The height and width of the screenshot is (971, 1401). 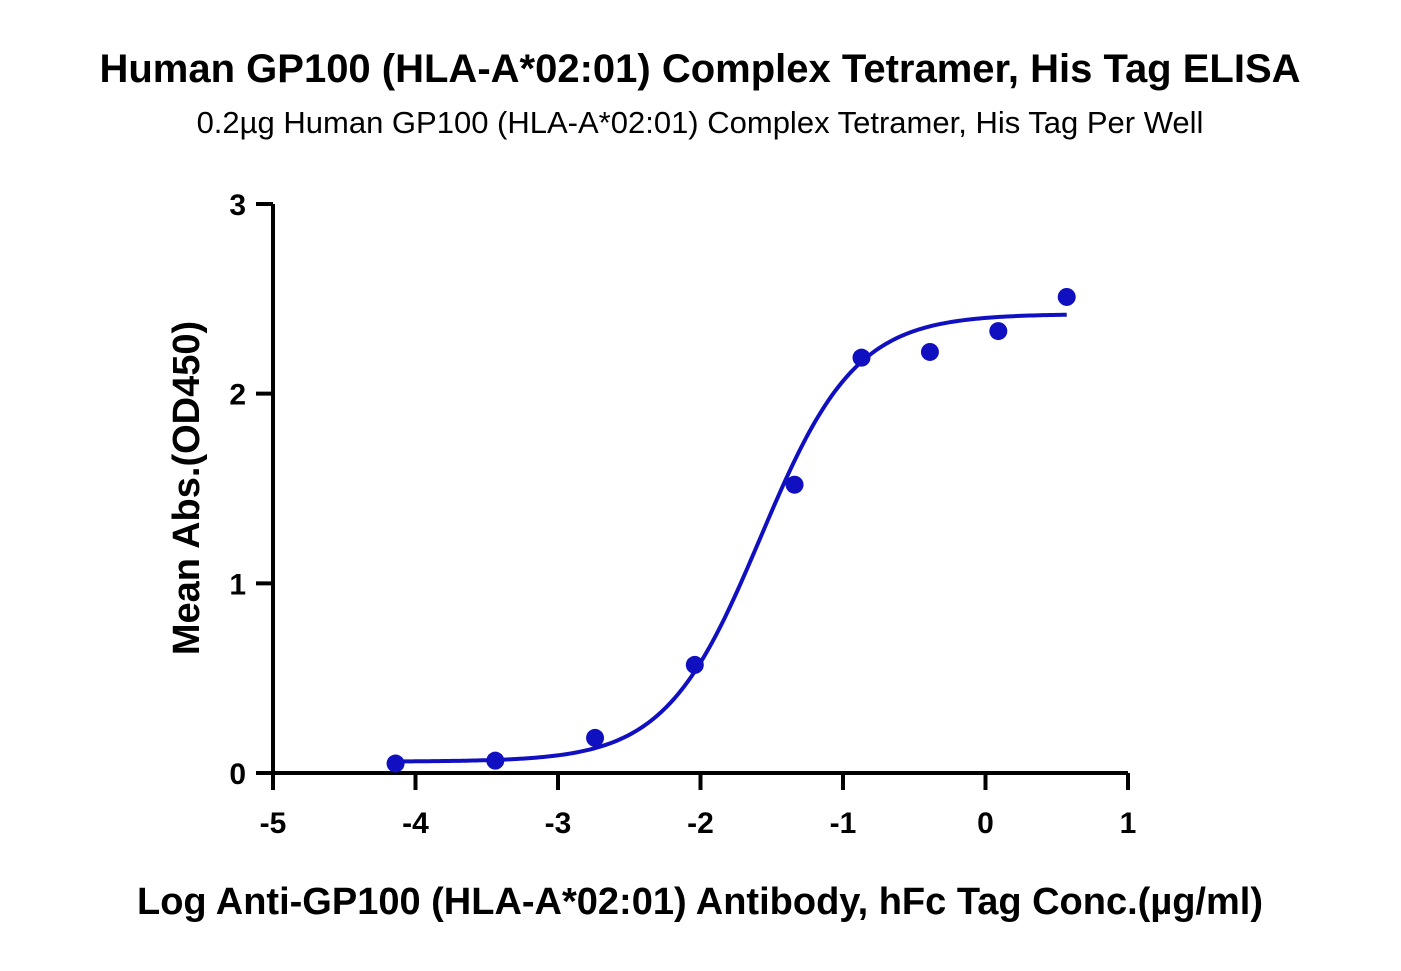 I want to click on y-tick-label: 3, so click(x=237, y=205).